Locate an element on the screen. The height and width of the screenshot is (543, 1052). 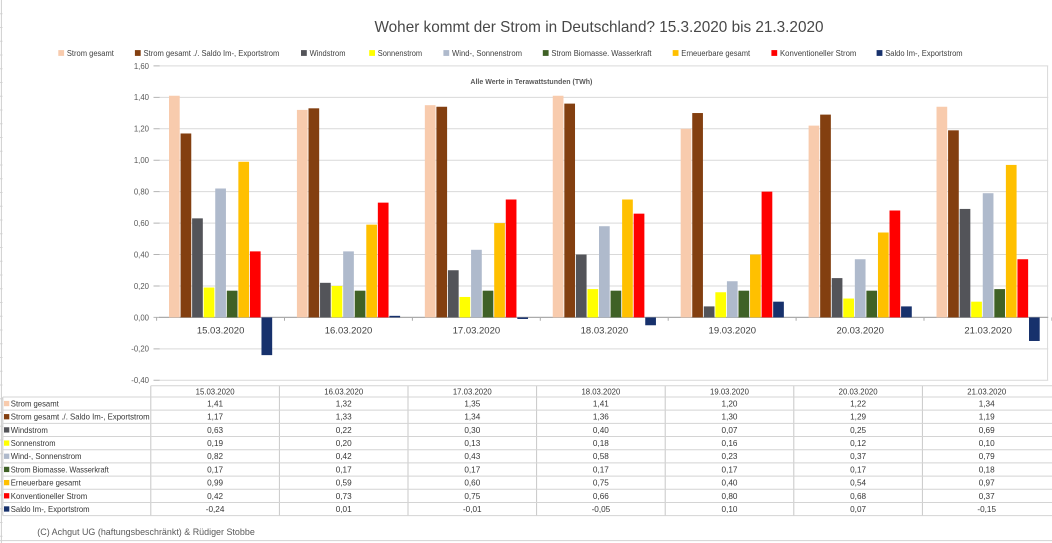
svg-text: 1,19 is located at coordinates (987, 417).